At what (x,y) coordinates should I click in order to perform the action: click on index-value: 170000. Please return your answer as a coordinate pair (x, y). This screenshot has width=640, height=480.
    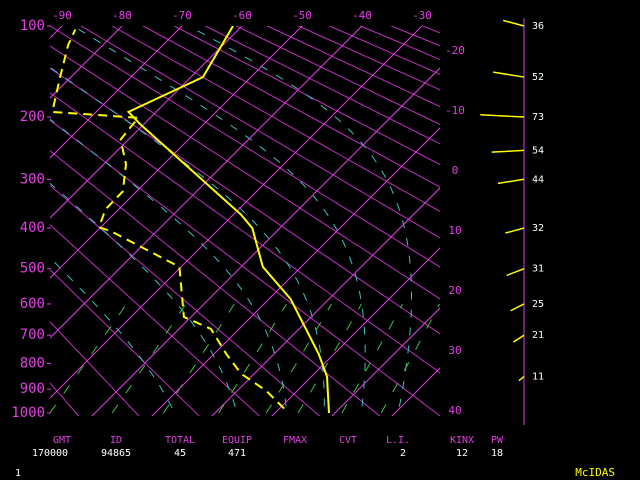
    Looking at the image, I should click on (50, 453).